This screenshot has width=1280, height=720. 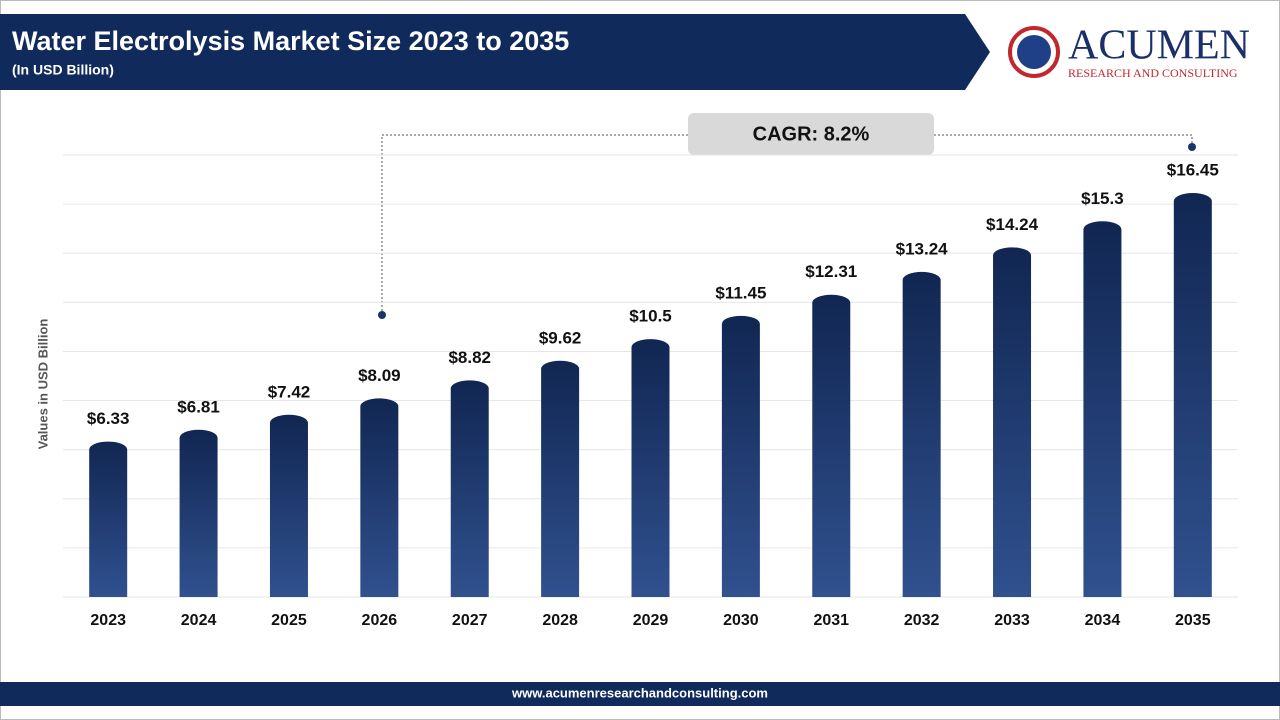 What do you see at coordinates (108, 418) in the screenshot?
I see `value-label: $6.33` at bounding box center [108, 418].